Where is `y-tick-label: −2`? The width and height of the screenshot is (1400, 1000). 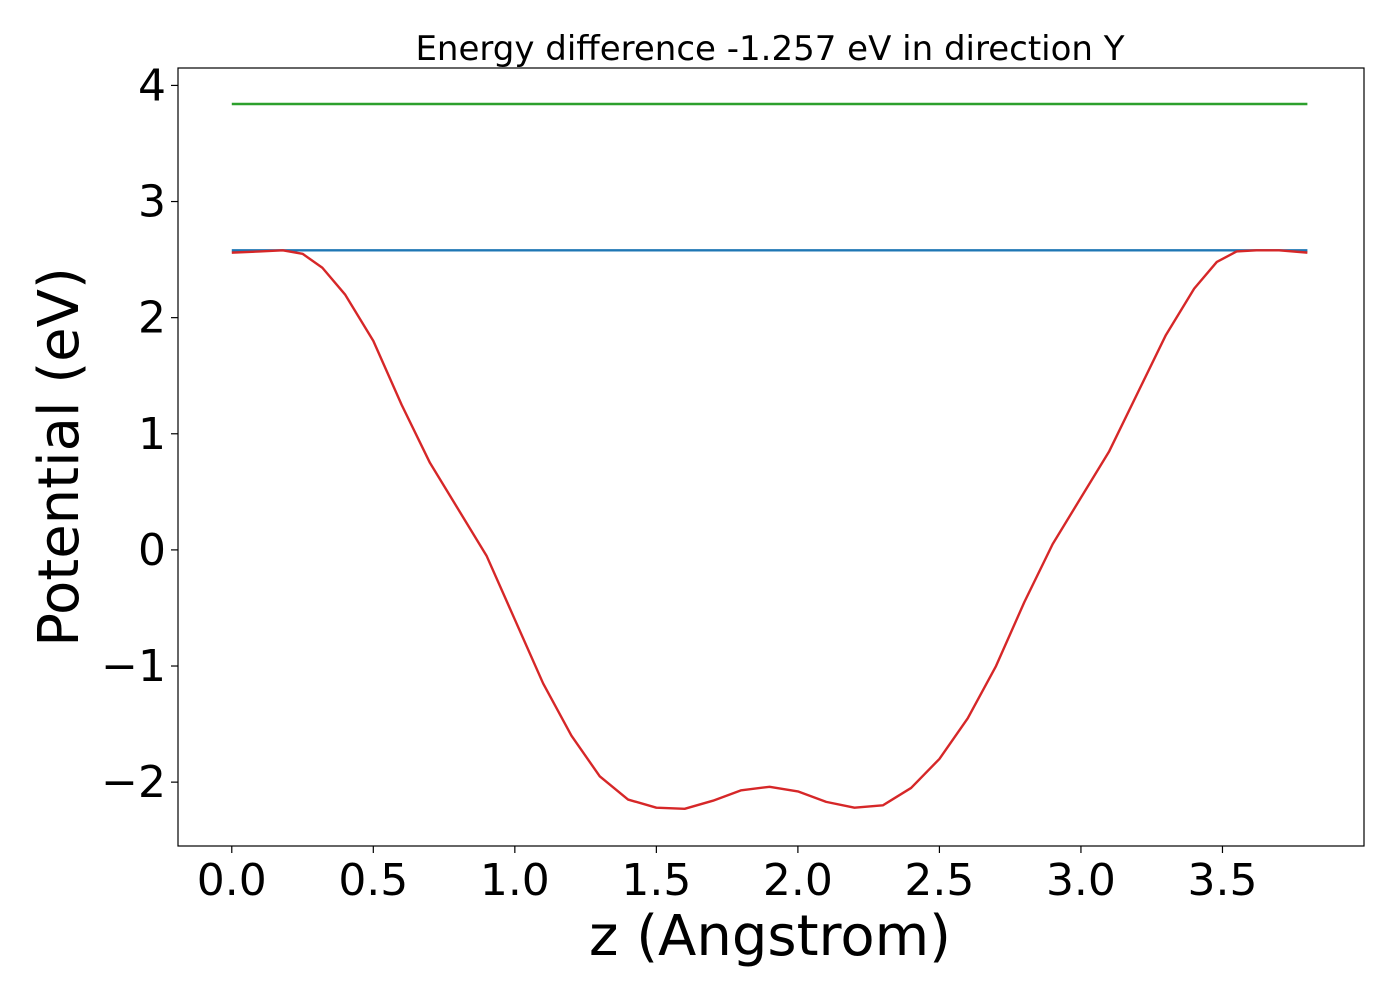 y-tick-label: −2 is located at coordinates (133, 782).